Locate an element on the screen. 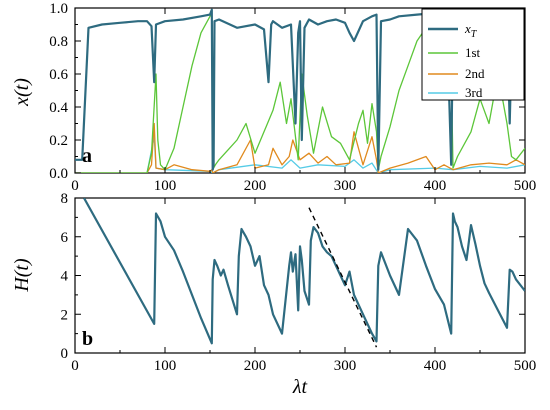 The height and width of the screenshot is (410, 550). series-line-2nd is located at coordinates (300, 147).